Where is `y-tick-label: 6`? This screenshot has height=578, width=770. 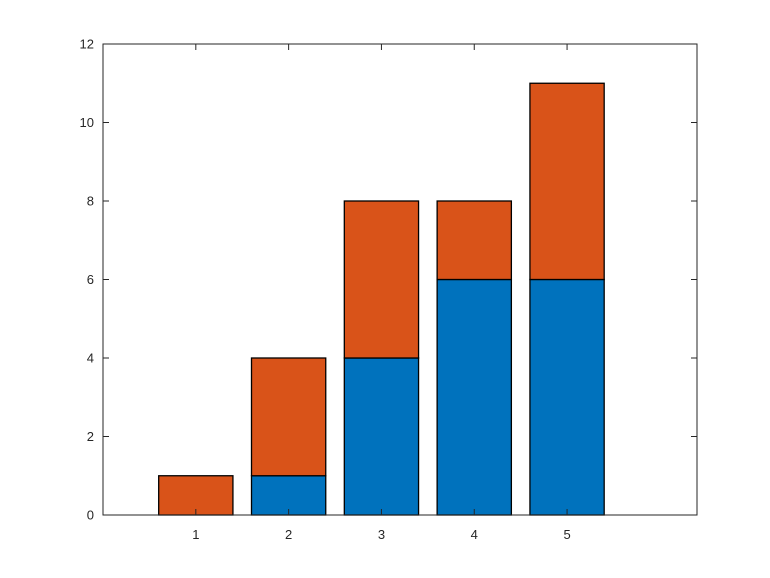
y-tick-label: 6 is located at coordinates (90, 279).